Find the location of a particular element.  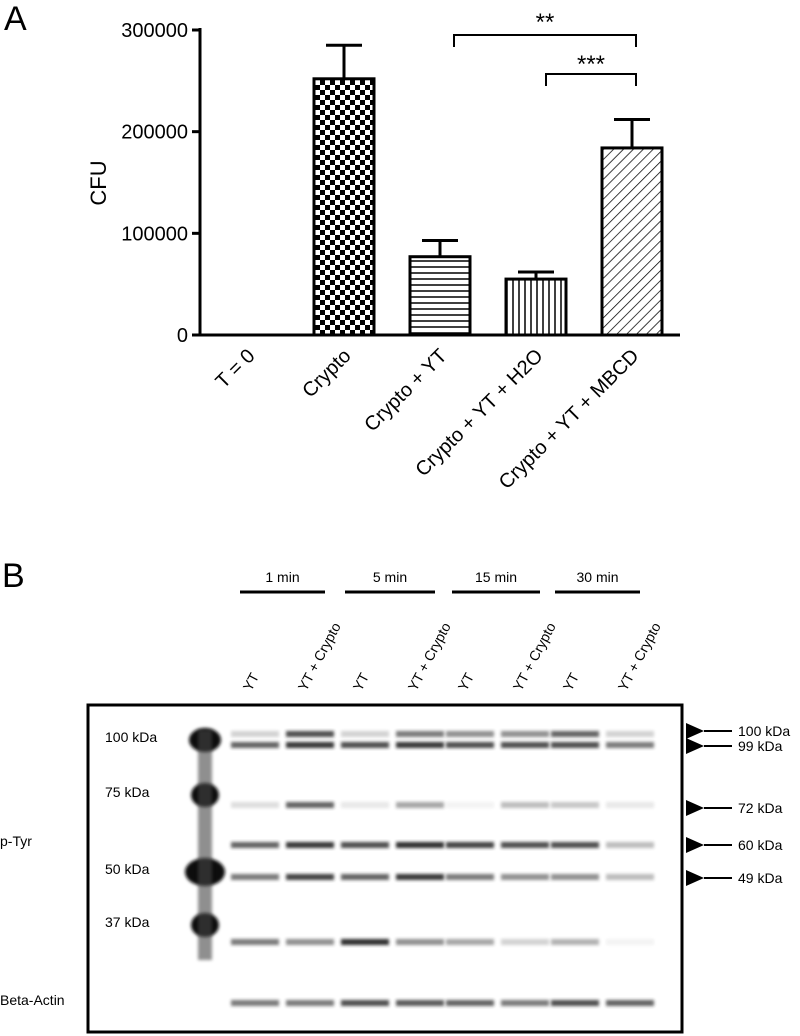

ladder-smear is located at coordinates (205, 845).